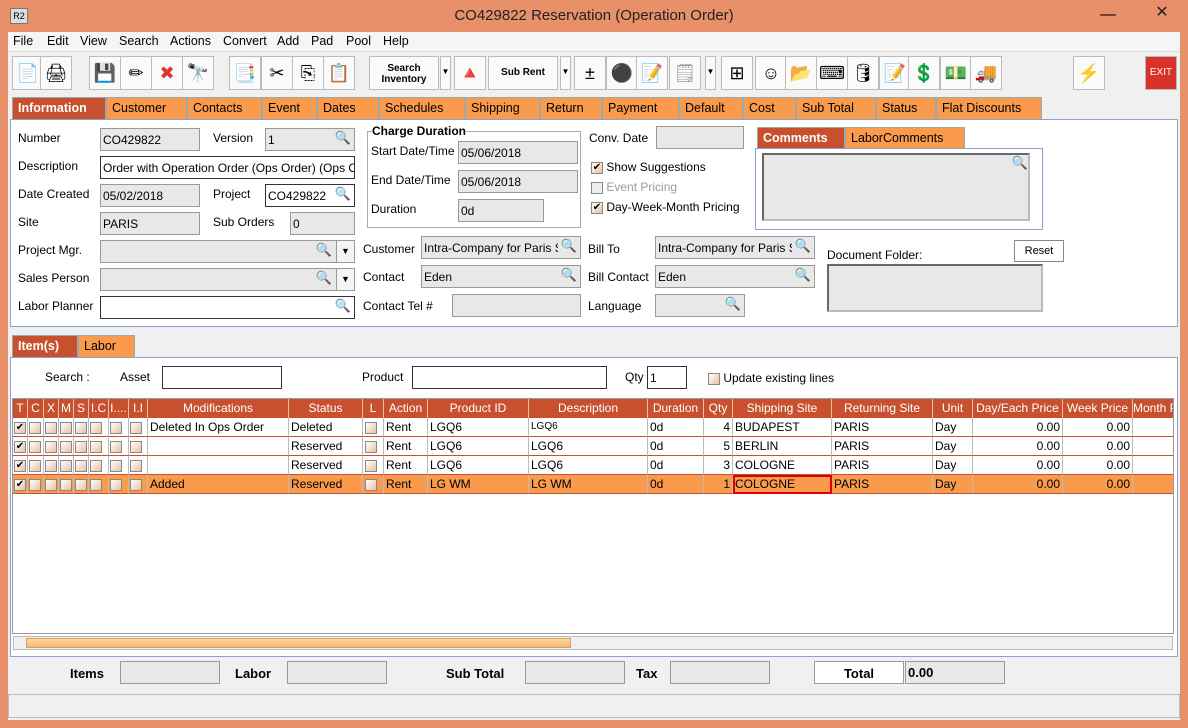 Image resolution: width=1188 pixels, height=728 pixels. What do you see at coordinates (277, 73) in the screenshot?
I see `cut-button: ✂` at bounding box center [277, 73].